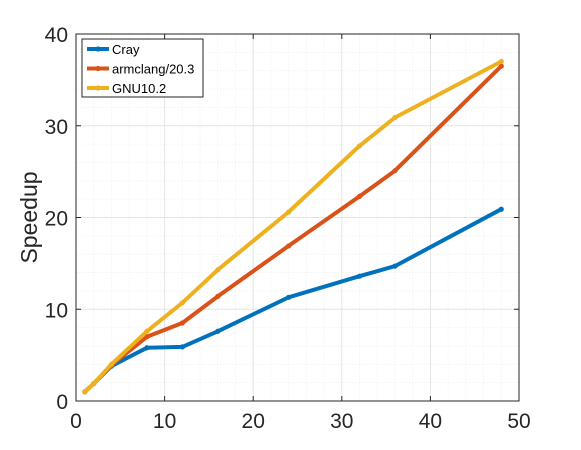 The image size is (581, 450). I want to click on x-tick-label: 50, so click(518, 421).